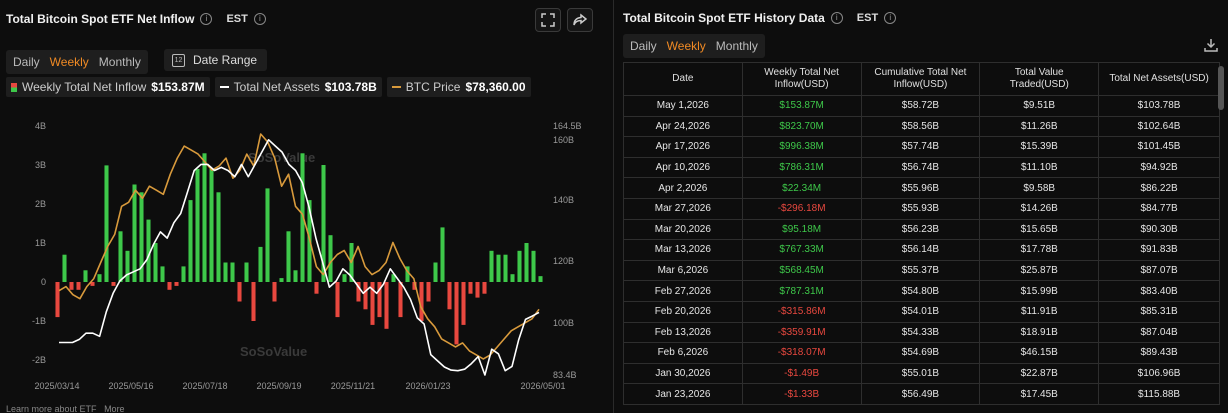  What do you see at coordinates (921, 250) in the screenshot?
I see `table-row: Mar 13,2026 $767.33M $56.14B $17.78B $91.83B` at bounding box center [921, 250].